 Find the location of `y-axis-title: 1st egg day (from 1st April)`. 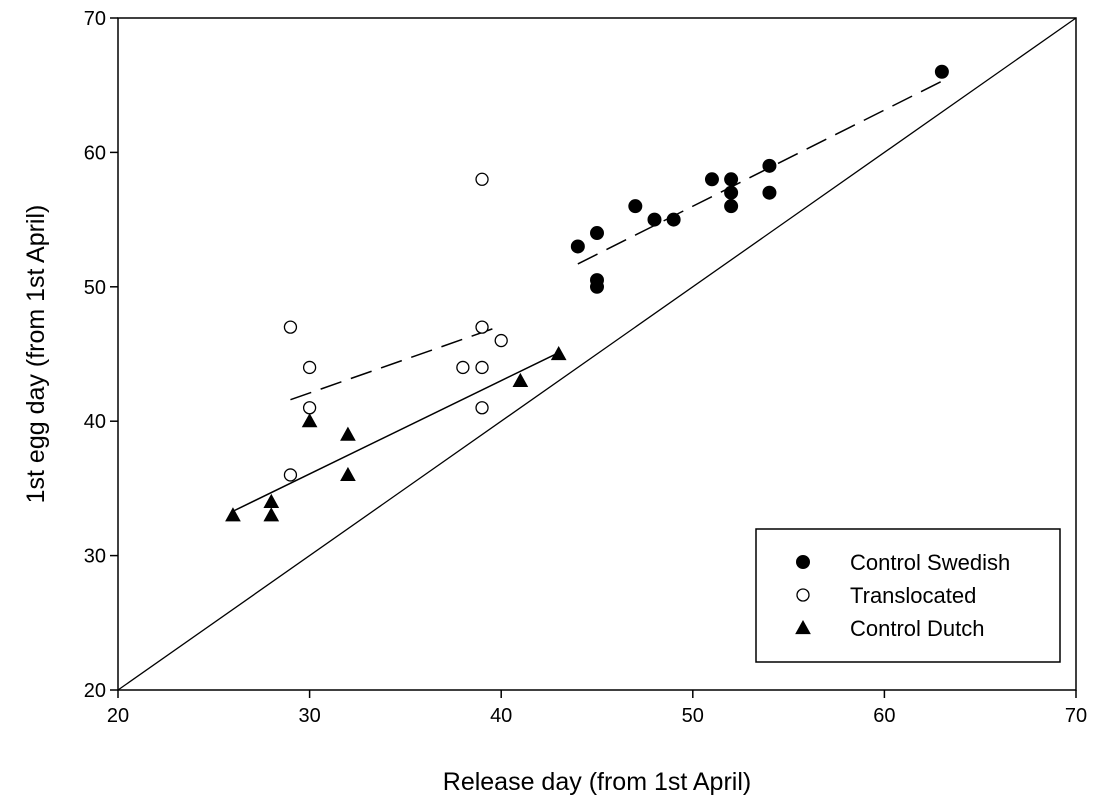

y-axis-title: 1st egg day (from 1st April) is located at coordinates (36, 354).